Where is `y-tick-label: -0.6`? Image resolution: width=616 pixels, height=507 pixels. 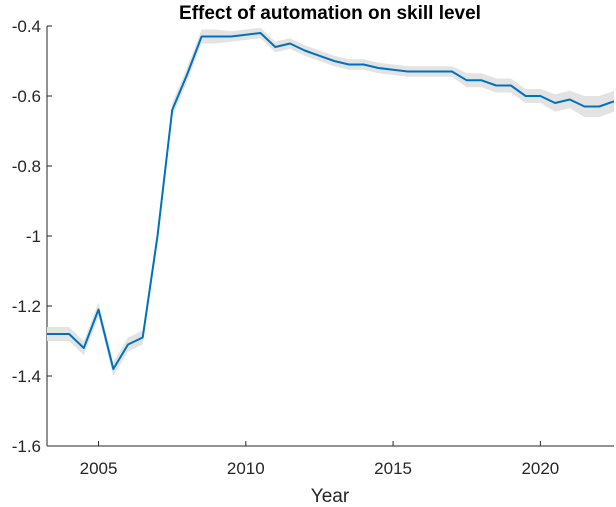
y-tick-label: -0.6 is located at coordinates (26, 96).